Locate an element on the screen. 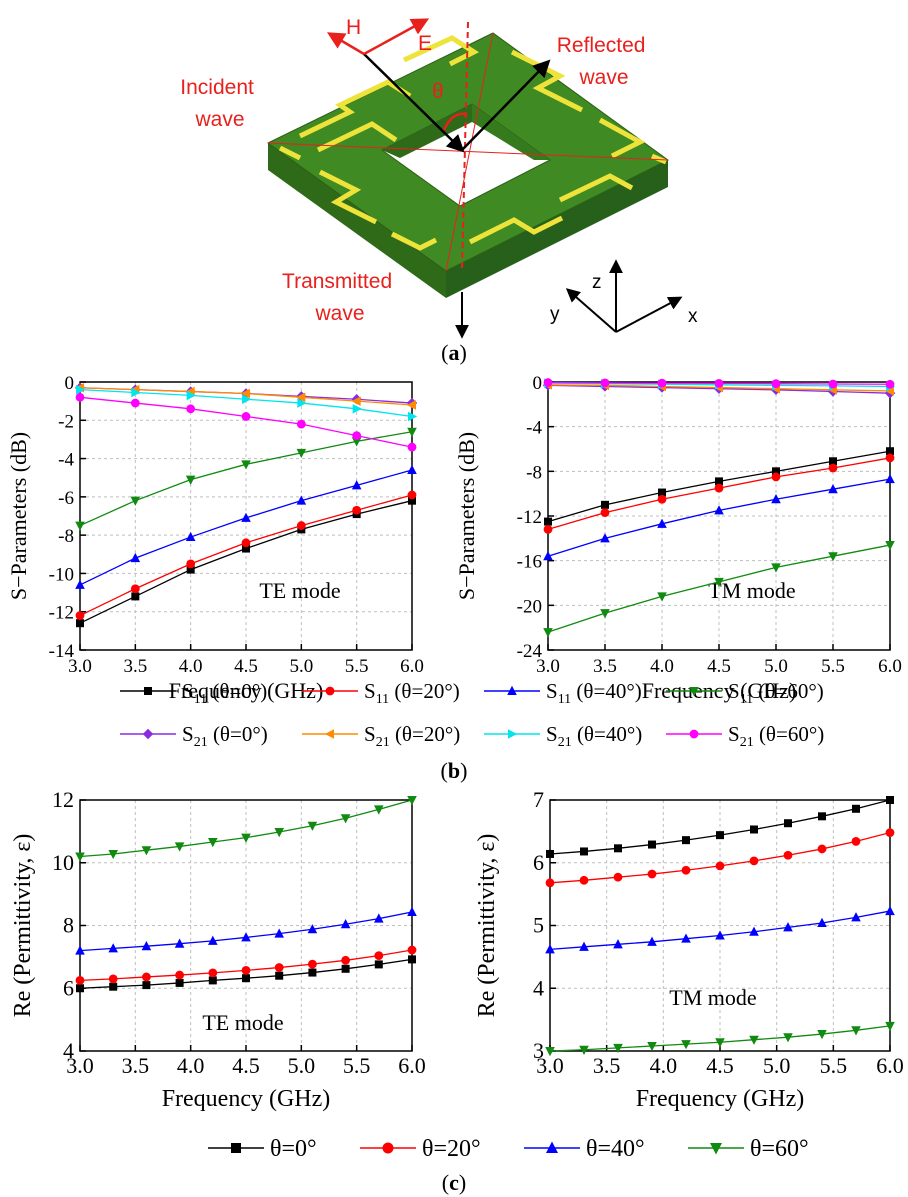  y-tick-label: -16 is located at coordinates (529, 562).